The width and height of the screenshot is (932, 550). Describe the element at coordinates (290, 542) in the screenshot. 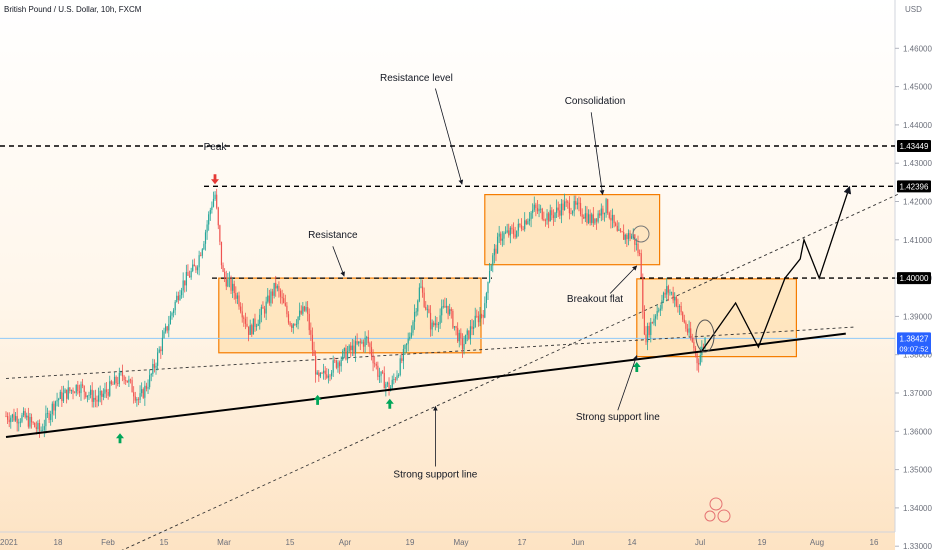

I see `time-tick-label: 15` at that location.